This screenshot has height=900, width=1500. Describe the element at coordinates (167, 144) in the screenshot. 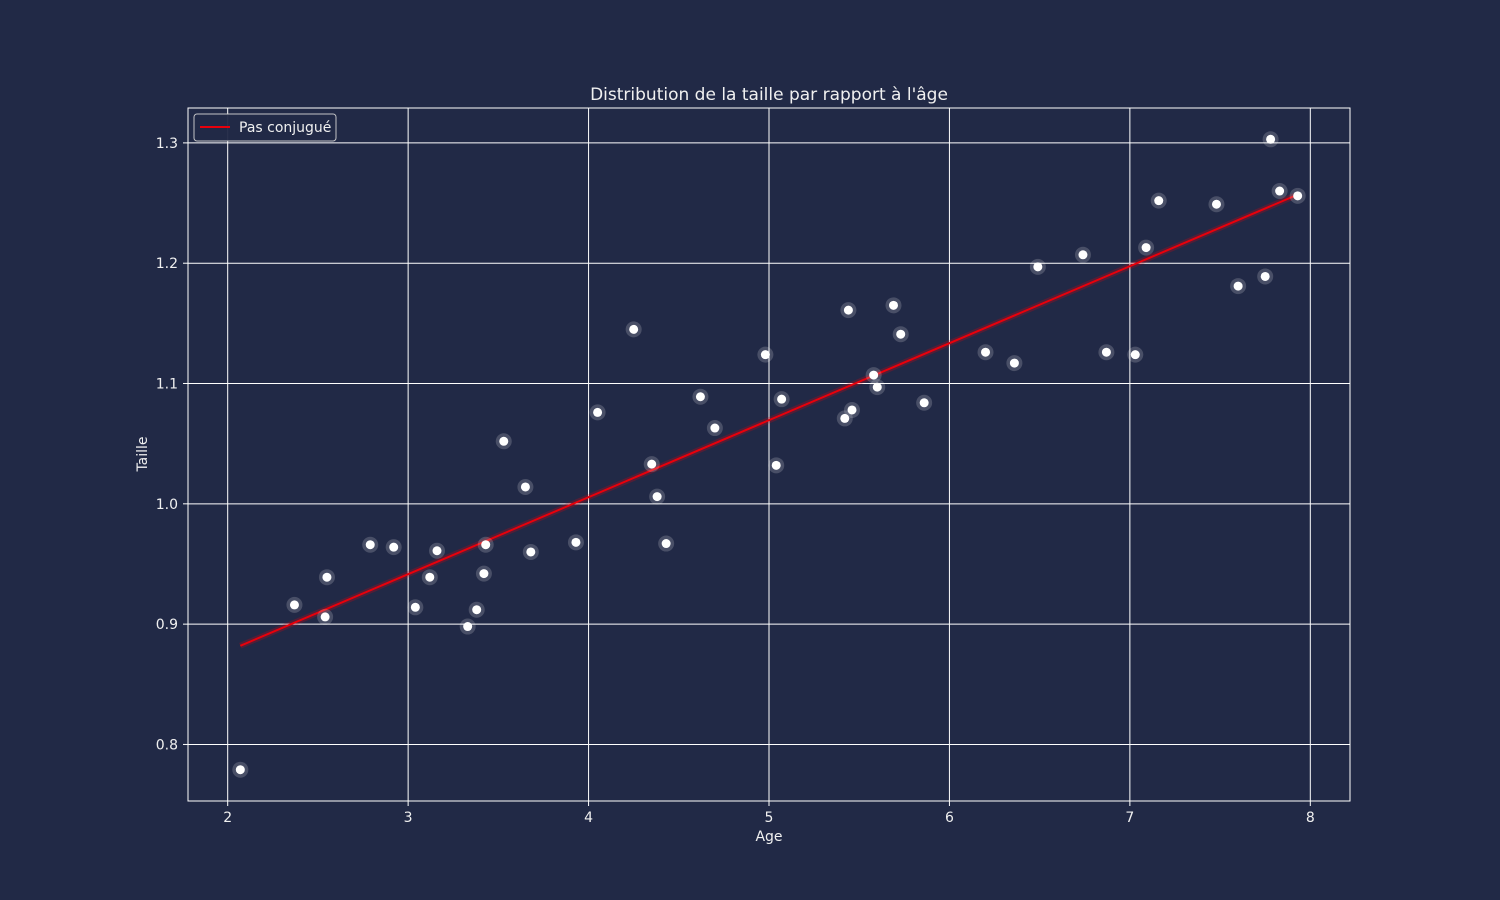

I see `y-tick-label: 1.3` at that location.